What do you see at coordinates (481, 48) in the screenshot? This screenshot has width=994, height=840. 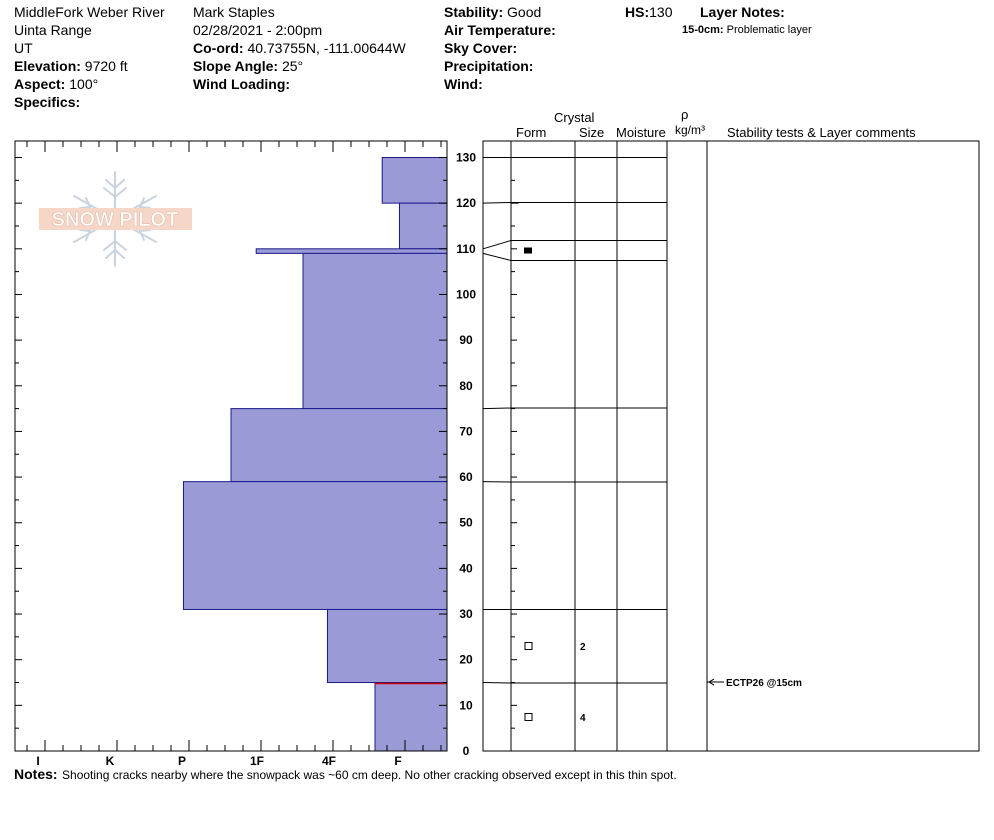 I see `sky-cover-label: Sky Cover:` at bounding box center [481, 48].